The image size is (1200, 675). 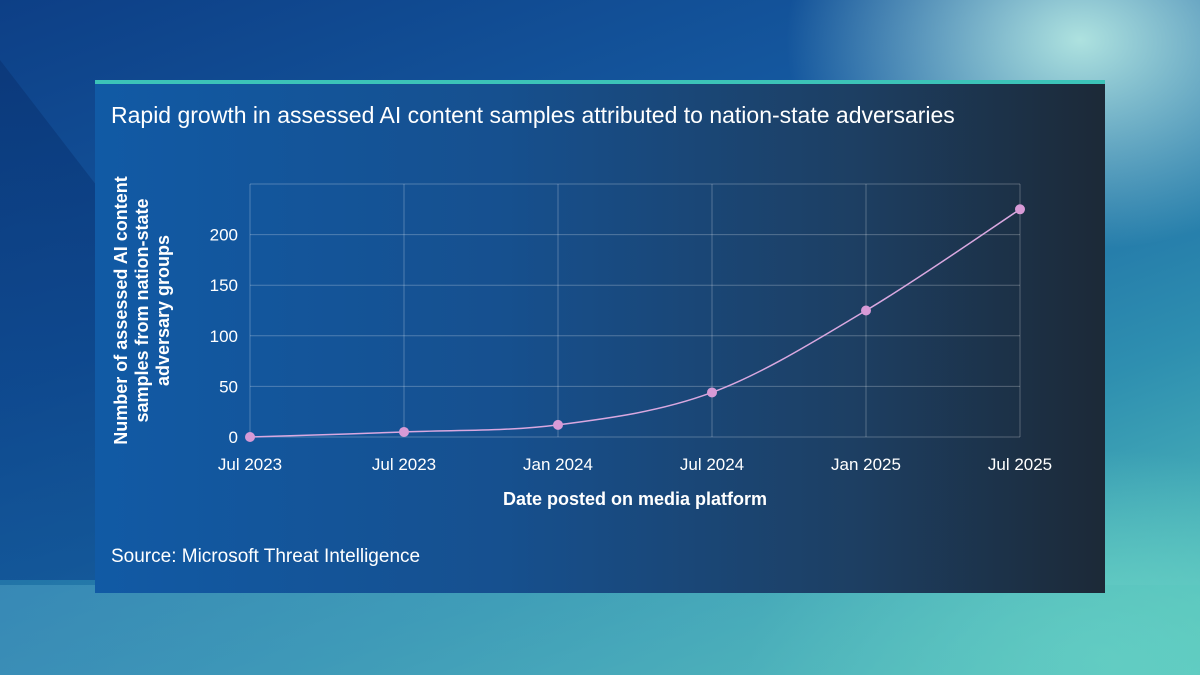 What do you see at coordinates (121, 310) in the screenshot?
I see `y-axis-label-line: Number of assessed AI content` at bounding box center [121, 310].